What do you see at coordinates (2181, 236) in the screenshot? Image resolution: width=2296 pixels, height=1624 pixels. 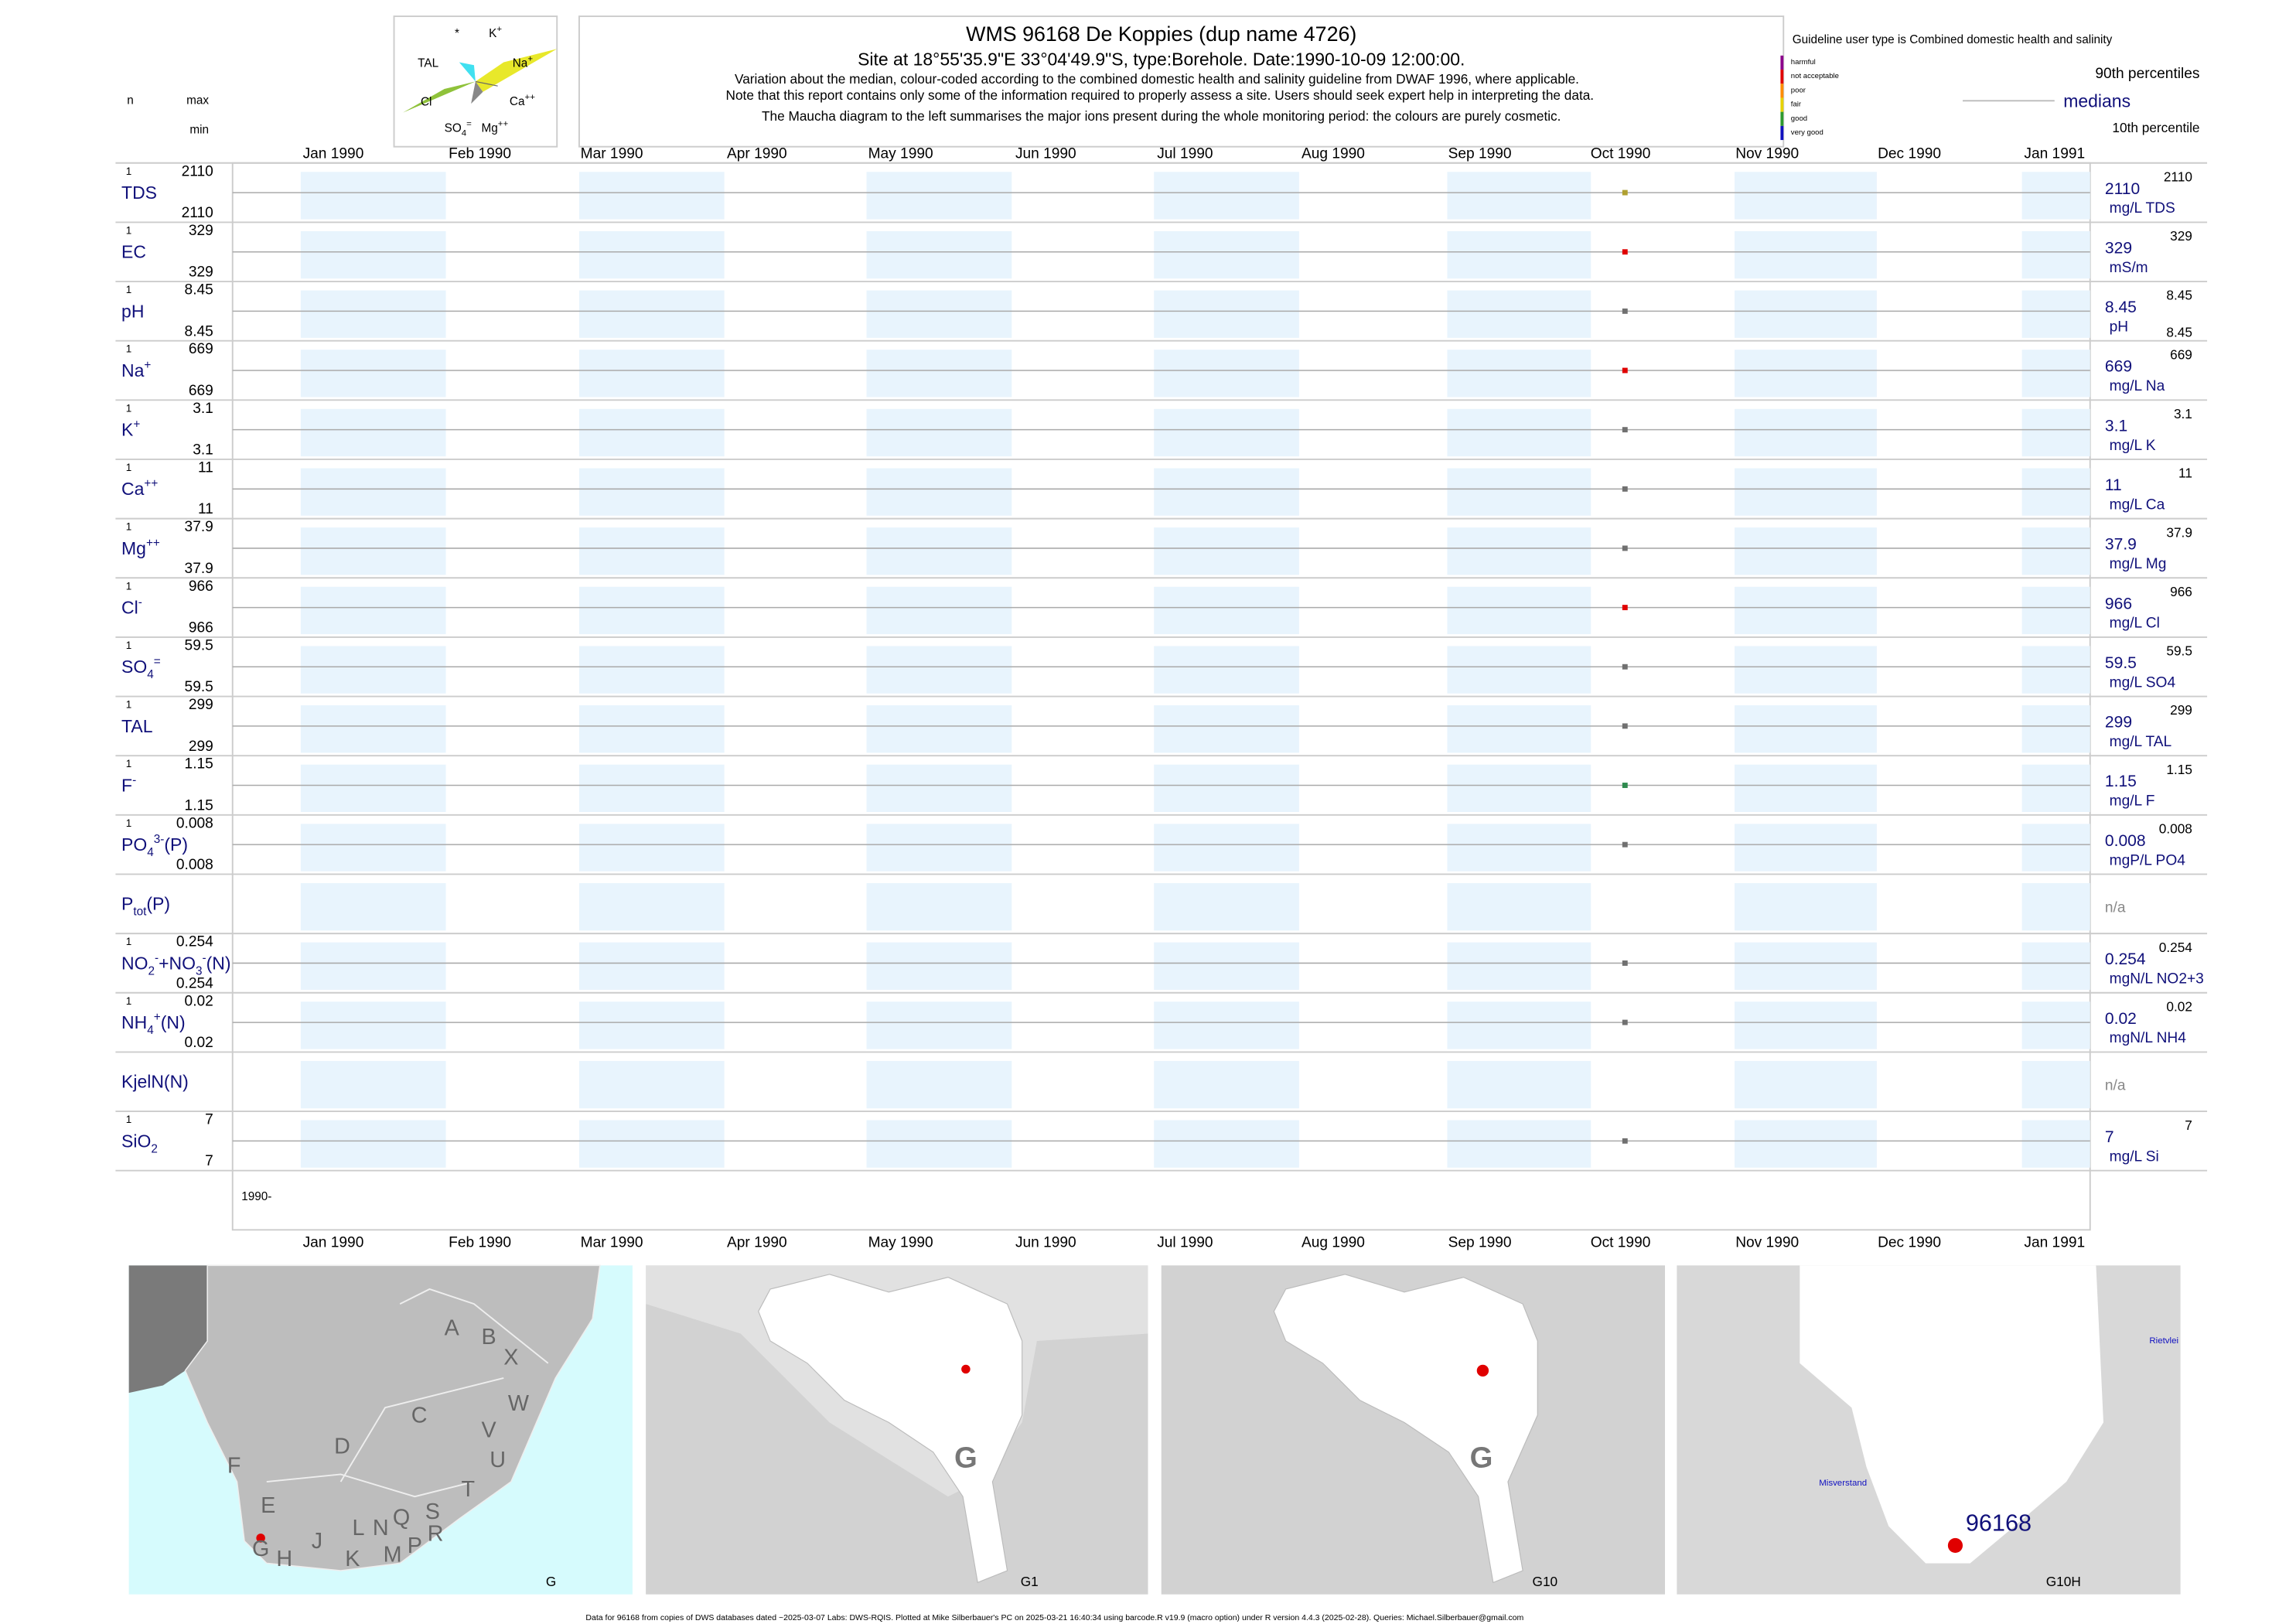 I see `p90-value: 329` at bounding box center [2181, 236].